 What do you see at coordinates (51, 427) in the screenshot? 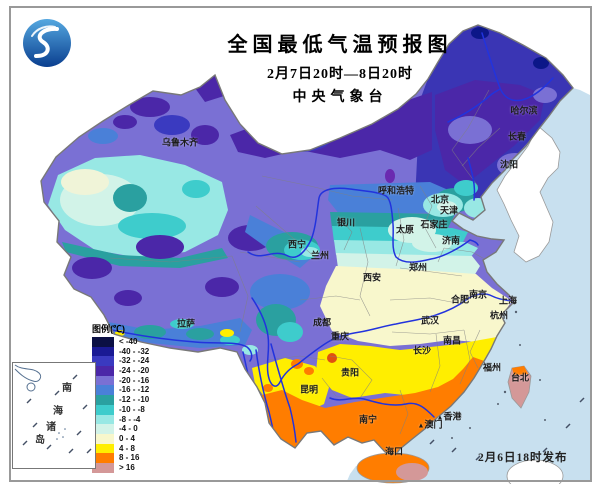
I see `inset-label-char: 诸` at bounding box center [51, 427].